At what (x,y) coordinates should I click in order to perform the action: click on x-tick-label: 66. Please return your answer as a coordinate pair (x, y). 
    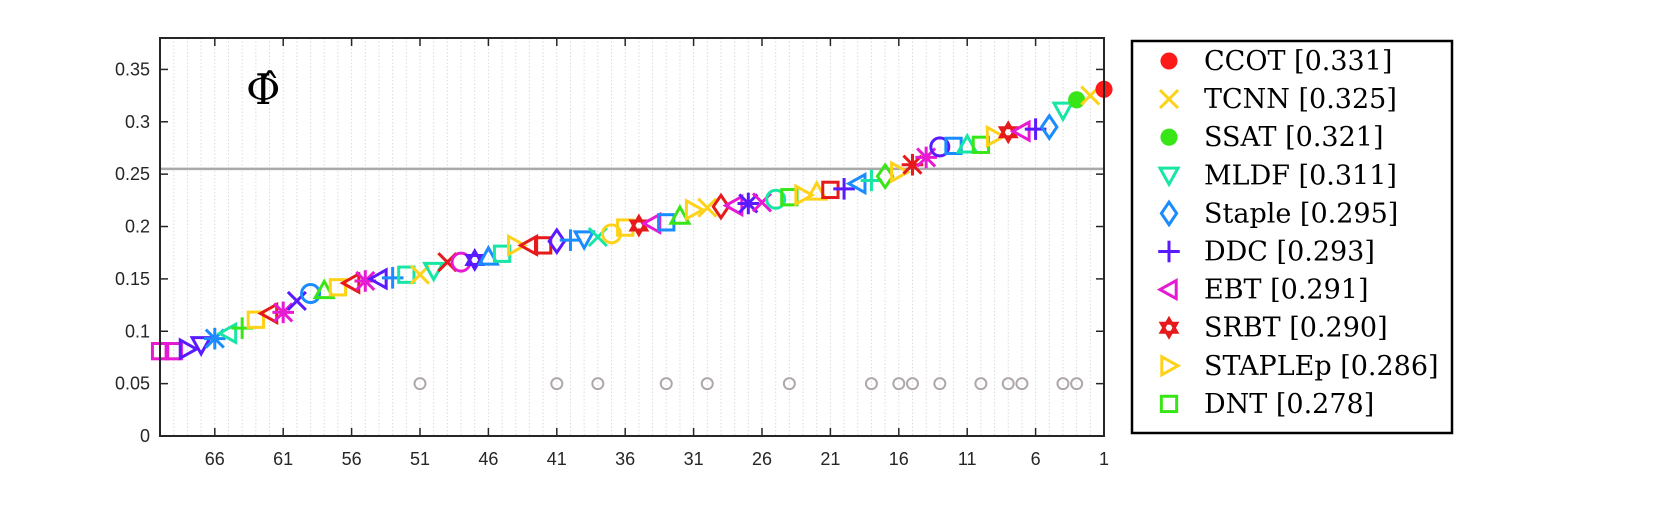
    Looking at the image, I should click on (215, 459).